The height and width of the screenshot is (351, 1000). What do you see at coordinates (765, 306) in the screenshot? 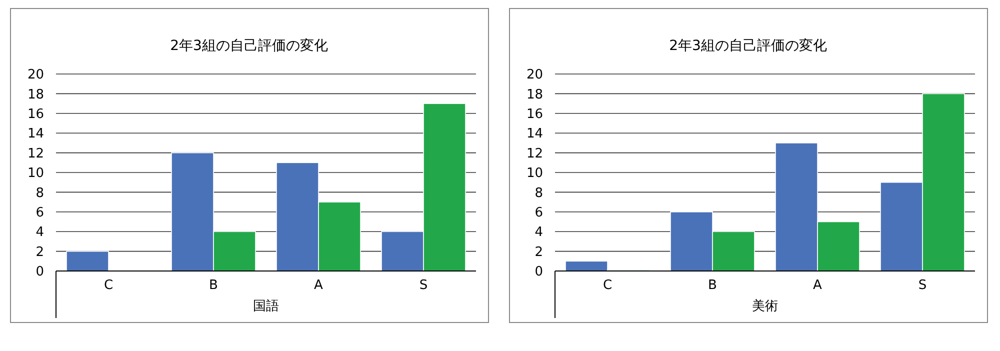
I see `x-axis-title: 美術` at bounding box center [765, 306].